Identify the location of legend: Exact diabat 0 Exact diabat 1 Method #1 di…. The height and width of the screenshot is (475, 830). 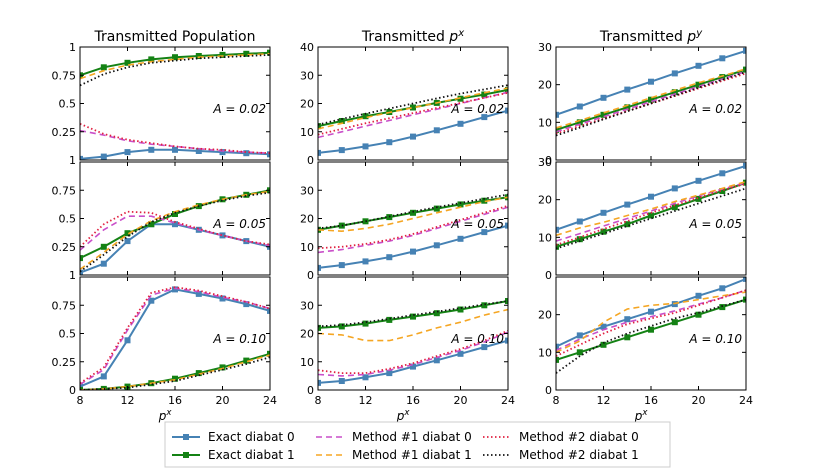
(417, 444).